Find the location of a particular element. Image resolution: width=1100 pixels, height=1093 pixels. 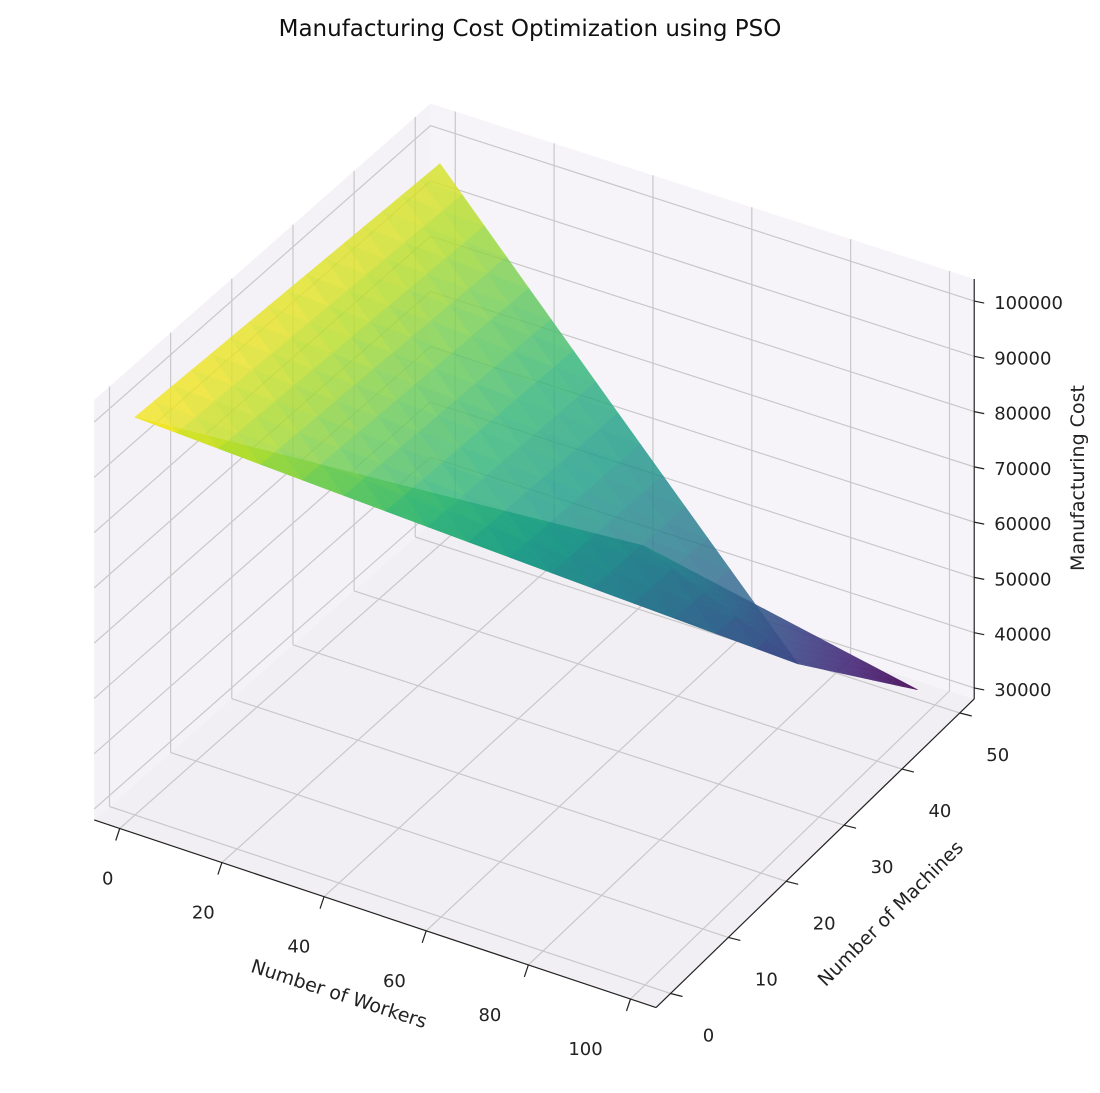

x-axis-label: Number of Workers is located at coordinates (338, 994).